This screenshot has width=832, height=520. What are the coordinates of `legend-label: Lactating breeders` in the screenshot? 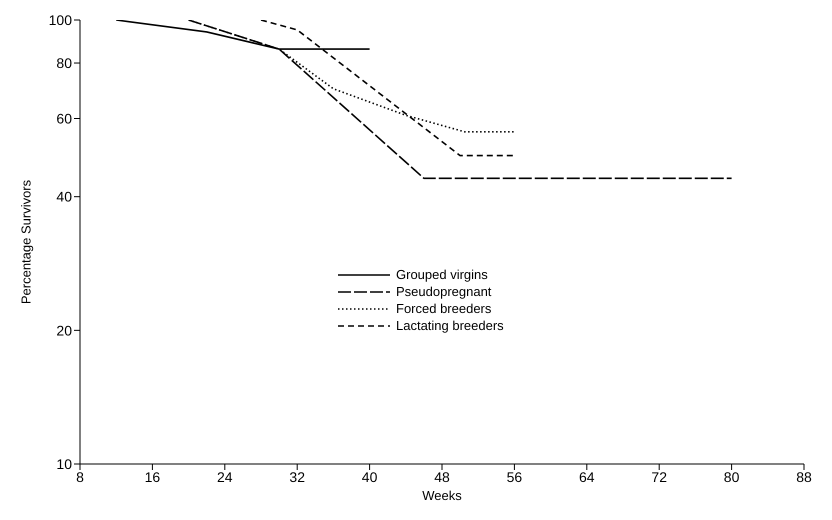 It's located at (450, 325).